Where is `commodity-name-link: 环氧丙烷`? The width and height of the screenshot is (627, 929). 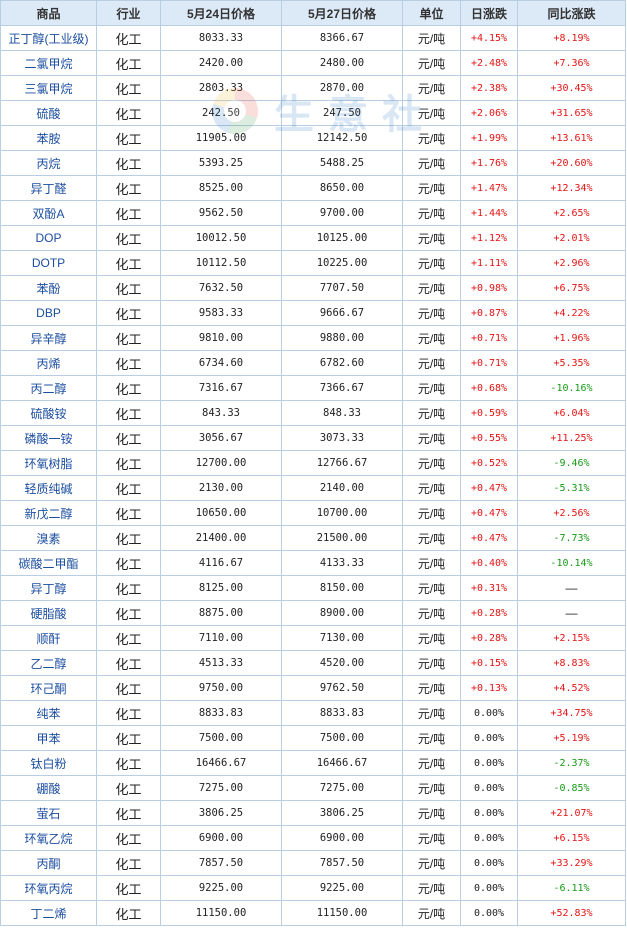
commodity-name-link: 环氧丙烷 is located at coordinates (48, 888).